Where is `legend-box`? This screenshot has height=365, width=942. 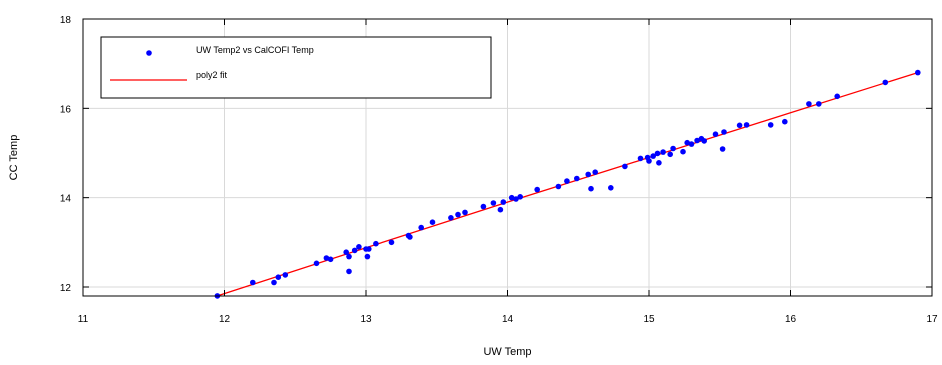 legend-box is located at coordinates (296, 67).